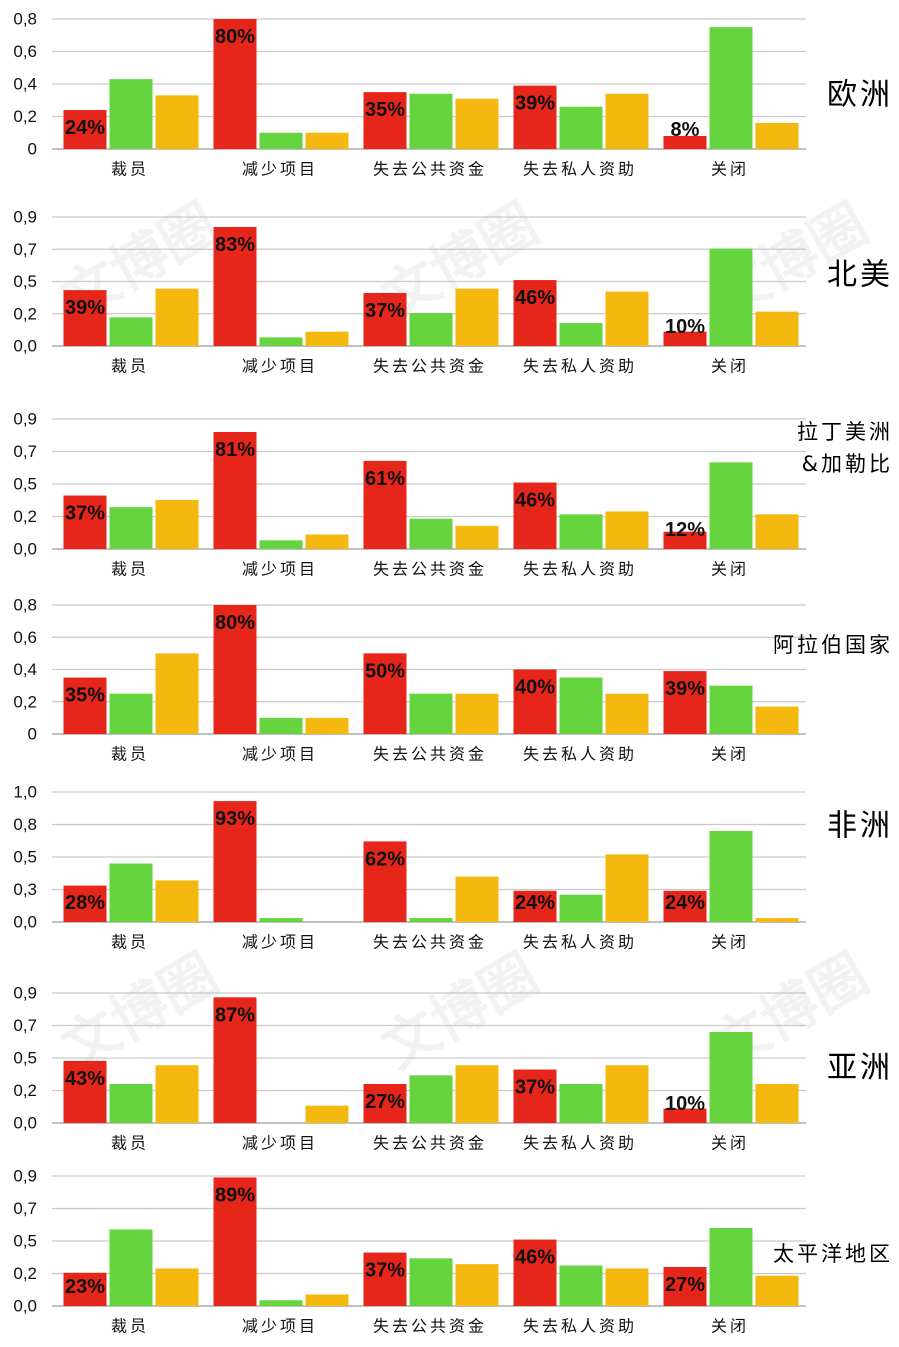 The height and width of the screenshot is (1347, 899). Describe the element at coordinates (685, 327) in the screenshot. I see `bar-data-label: 10%` at that location.